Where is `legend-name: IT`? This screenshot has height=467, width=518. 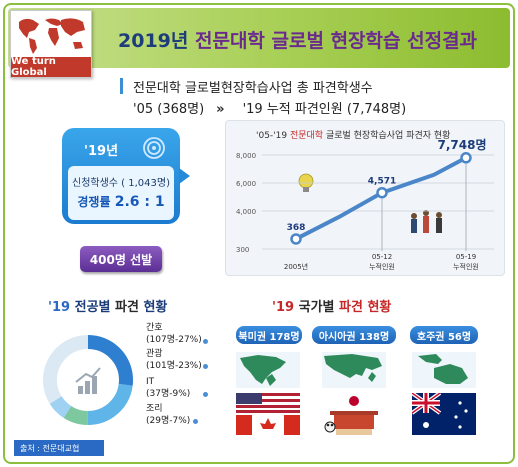 legend-name: IT is located at coordinates (150, 382).